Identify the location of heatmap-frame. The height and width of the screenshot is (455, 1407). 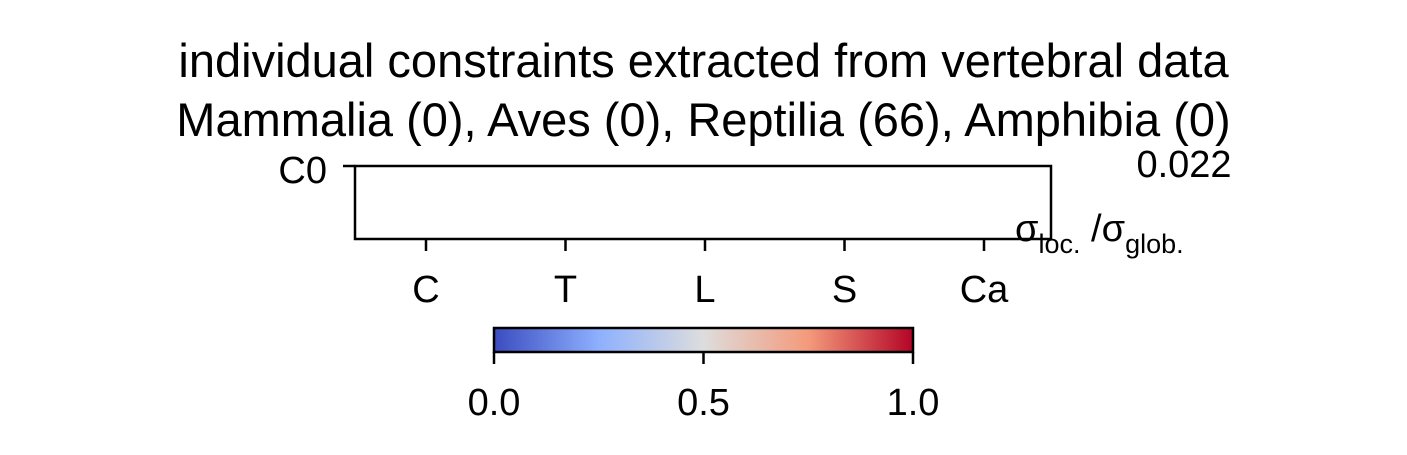
(703, 202).